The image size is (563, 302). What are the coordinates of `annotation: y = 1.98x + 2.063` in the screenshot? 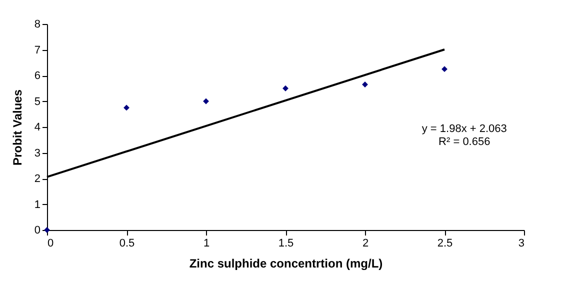 It's located at (464, 129).